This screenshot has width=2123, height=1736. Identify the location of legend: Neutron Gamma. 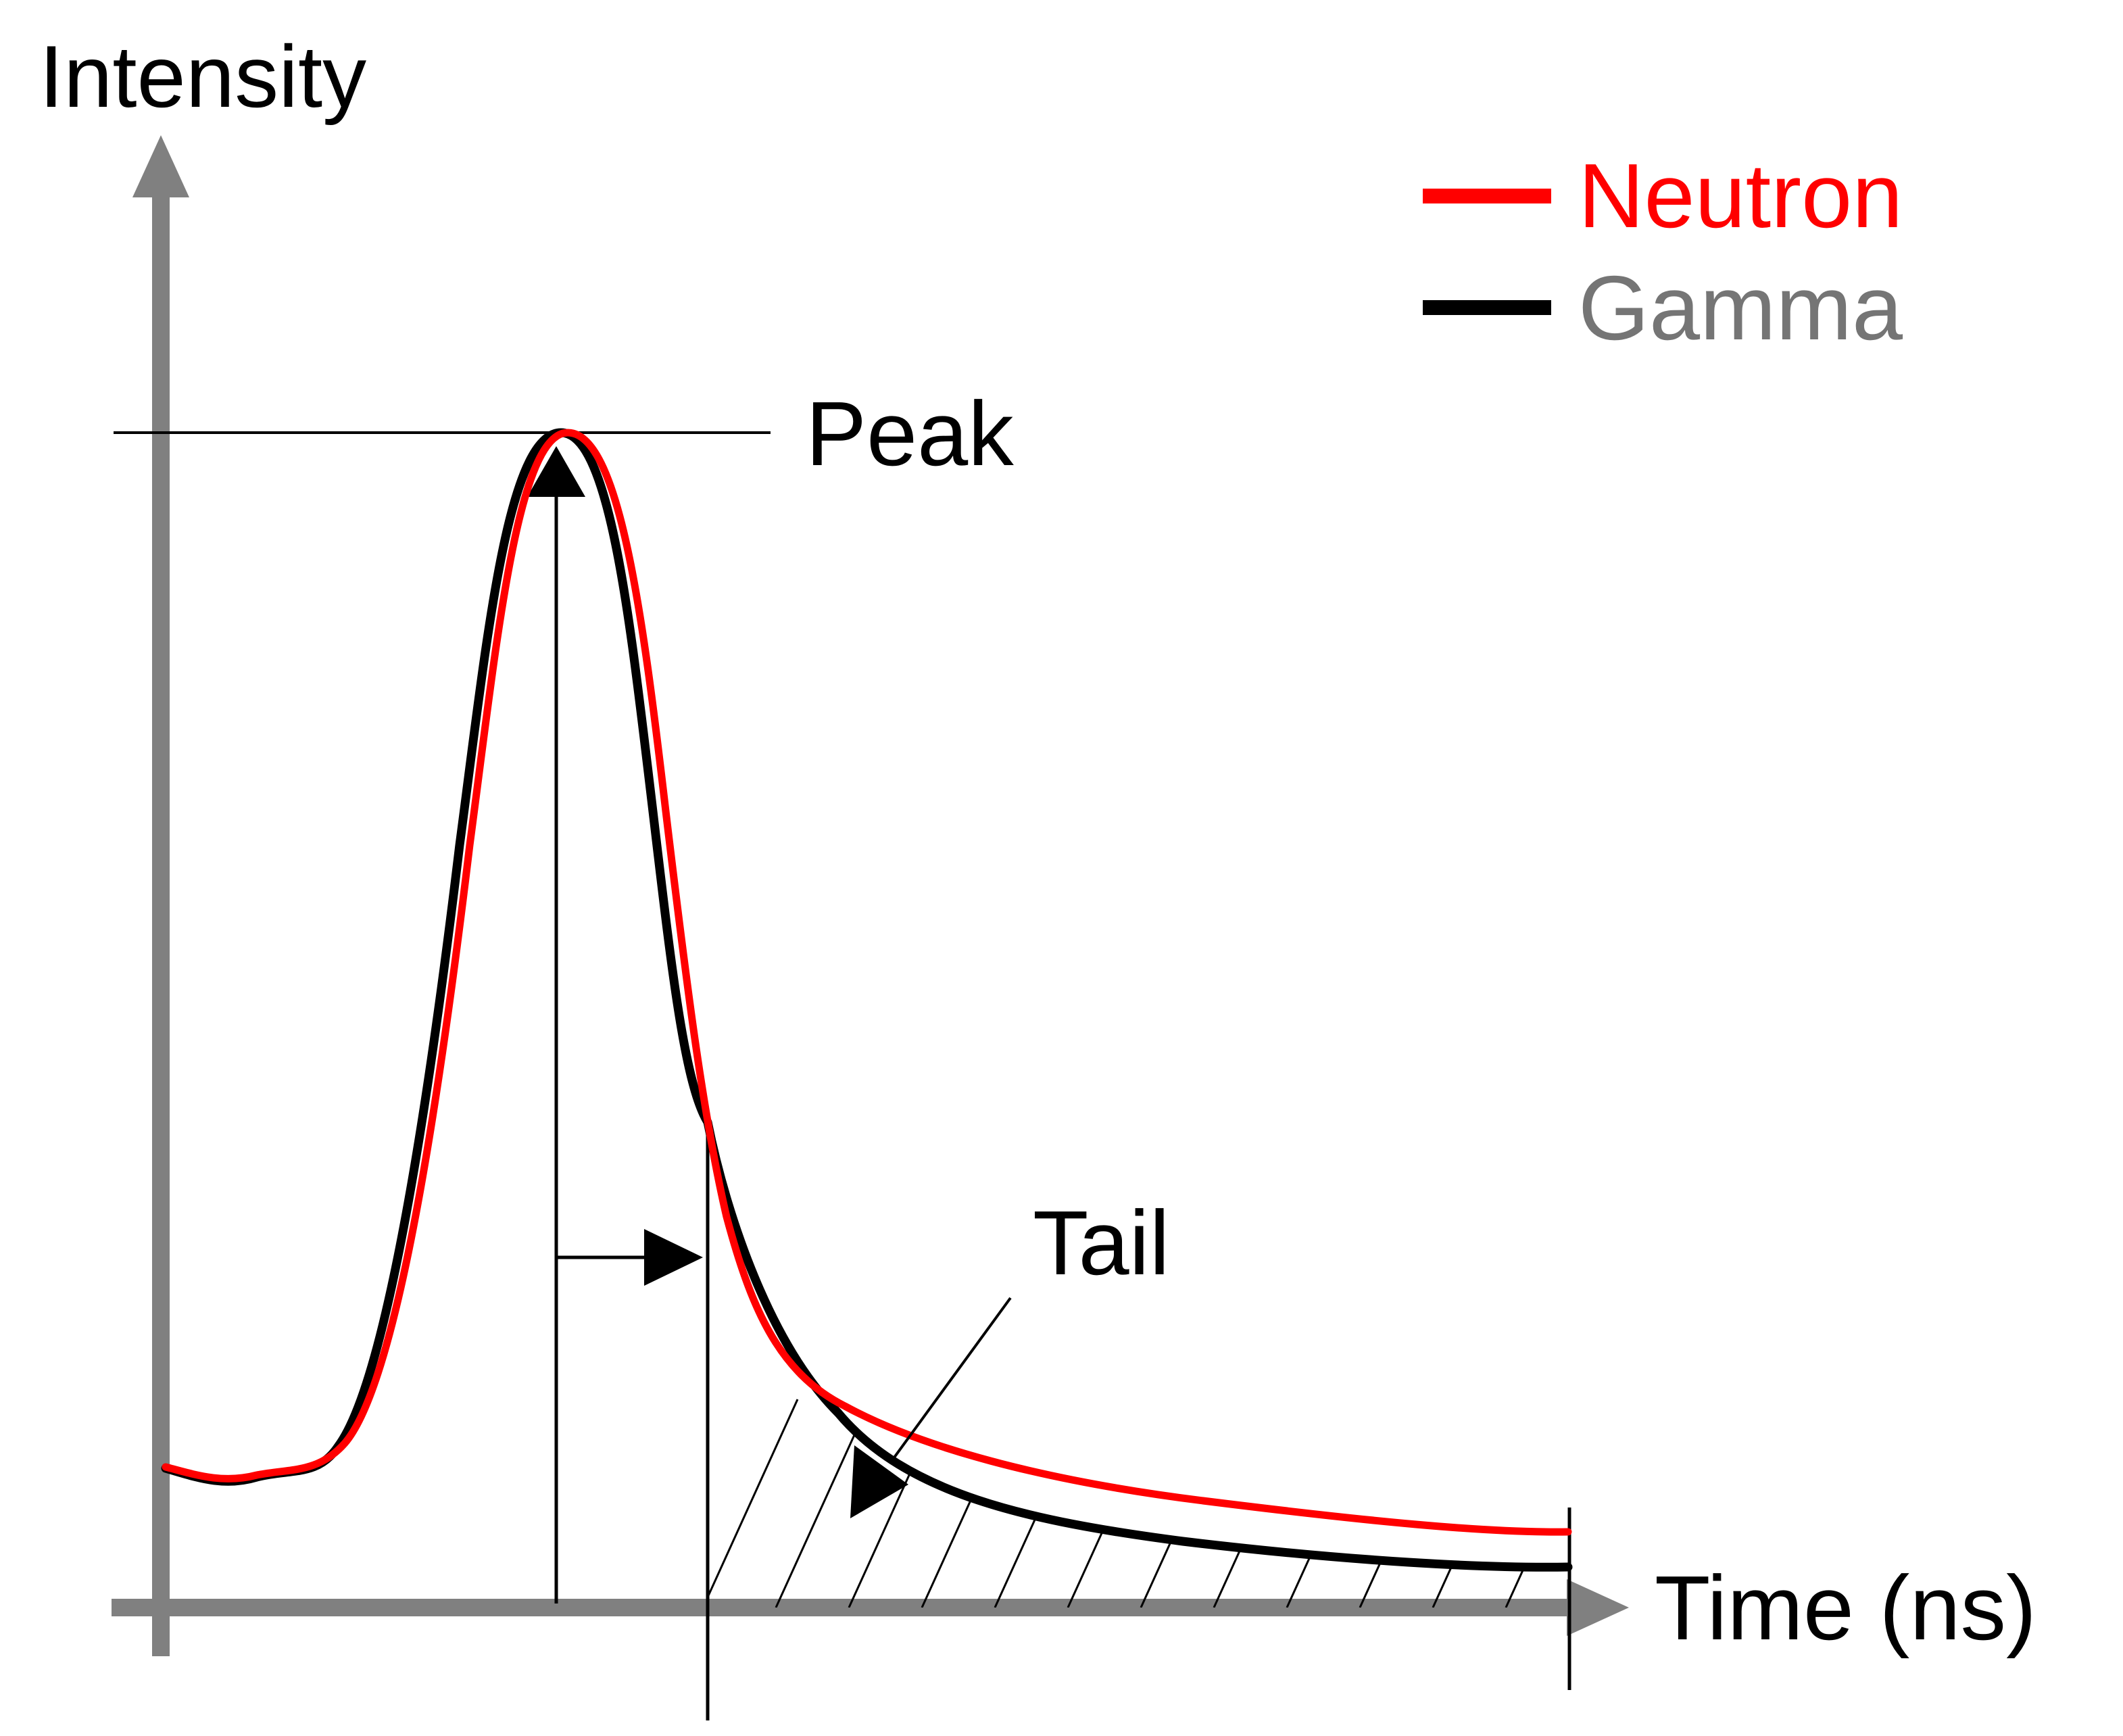
(1663, 252).